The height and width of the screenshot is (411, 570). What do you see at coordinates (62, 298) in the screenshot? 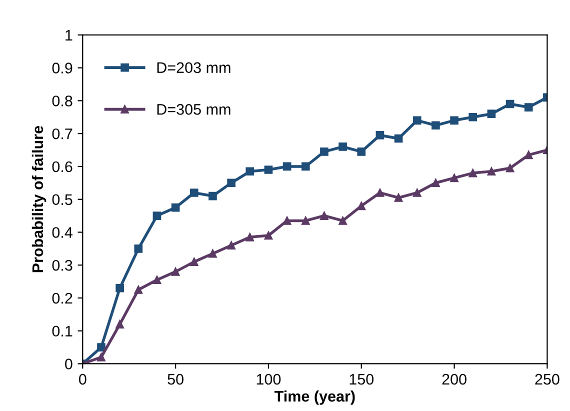
I see `y-tick-label: 0.2` at bounding box center [62, 298].